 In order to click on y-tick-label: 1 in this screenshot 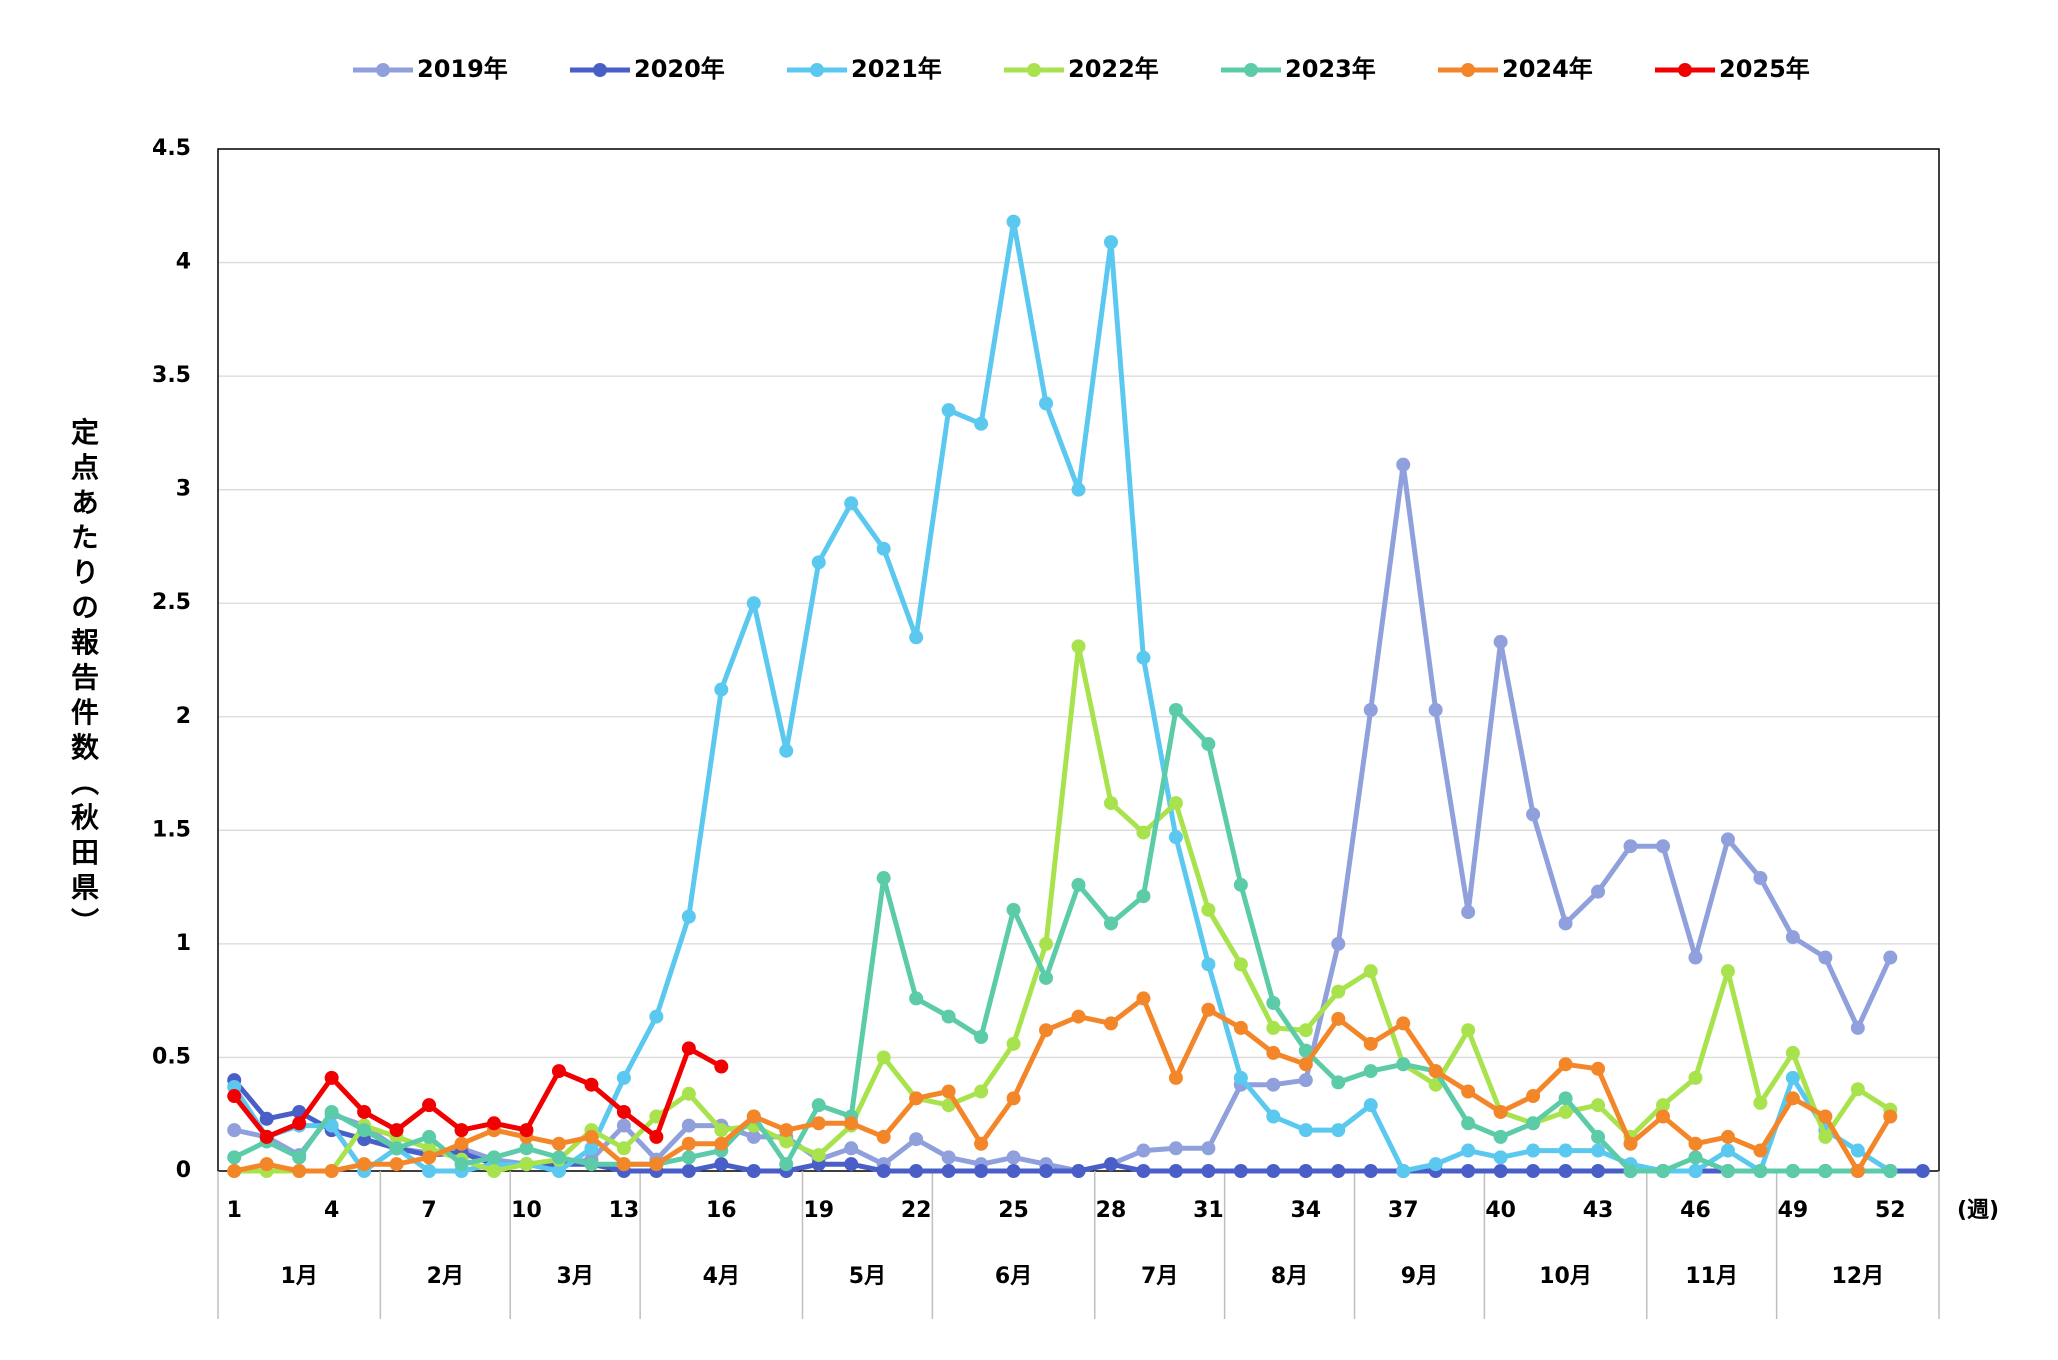, I will do `click(183, 943)`.